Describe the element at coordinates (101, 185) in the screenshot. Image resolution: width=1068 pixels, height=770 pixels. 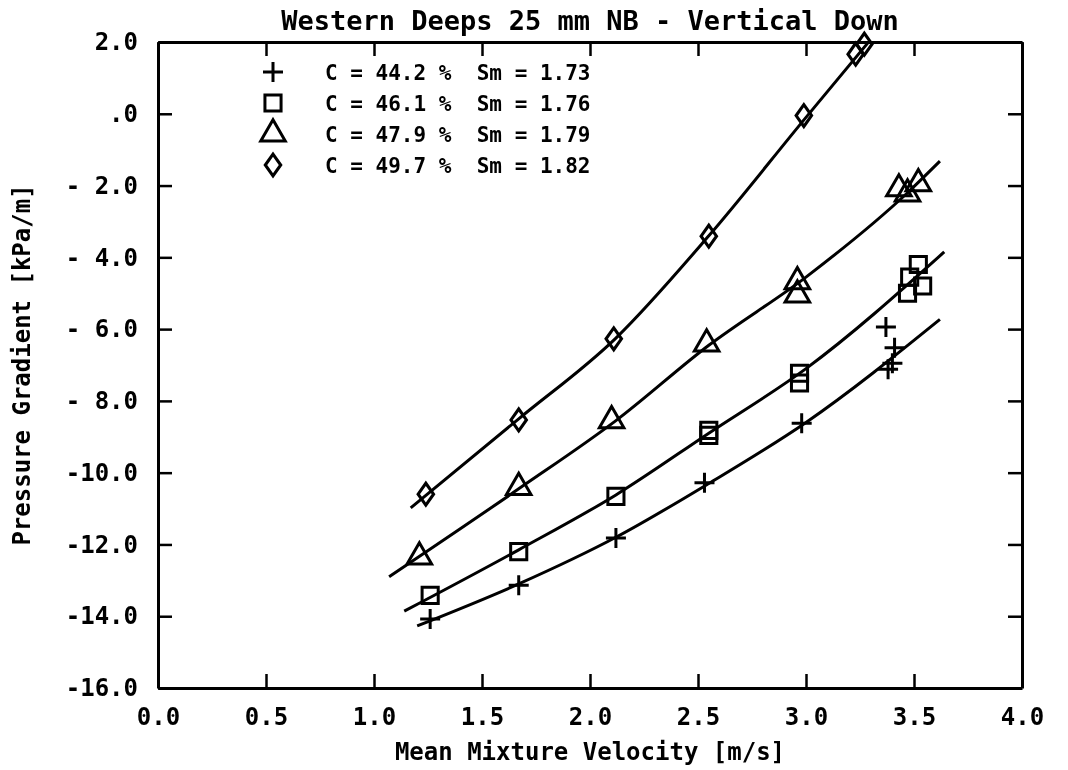
I see `y-tick-label: - 2.0` at that location.